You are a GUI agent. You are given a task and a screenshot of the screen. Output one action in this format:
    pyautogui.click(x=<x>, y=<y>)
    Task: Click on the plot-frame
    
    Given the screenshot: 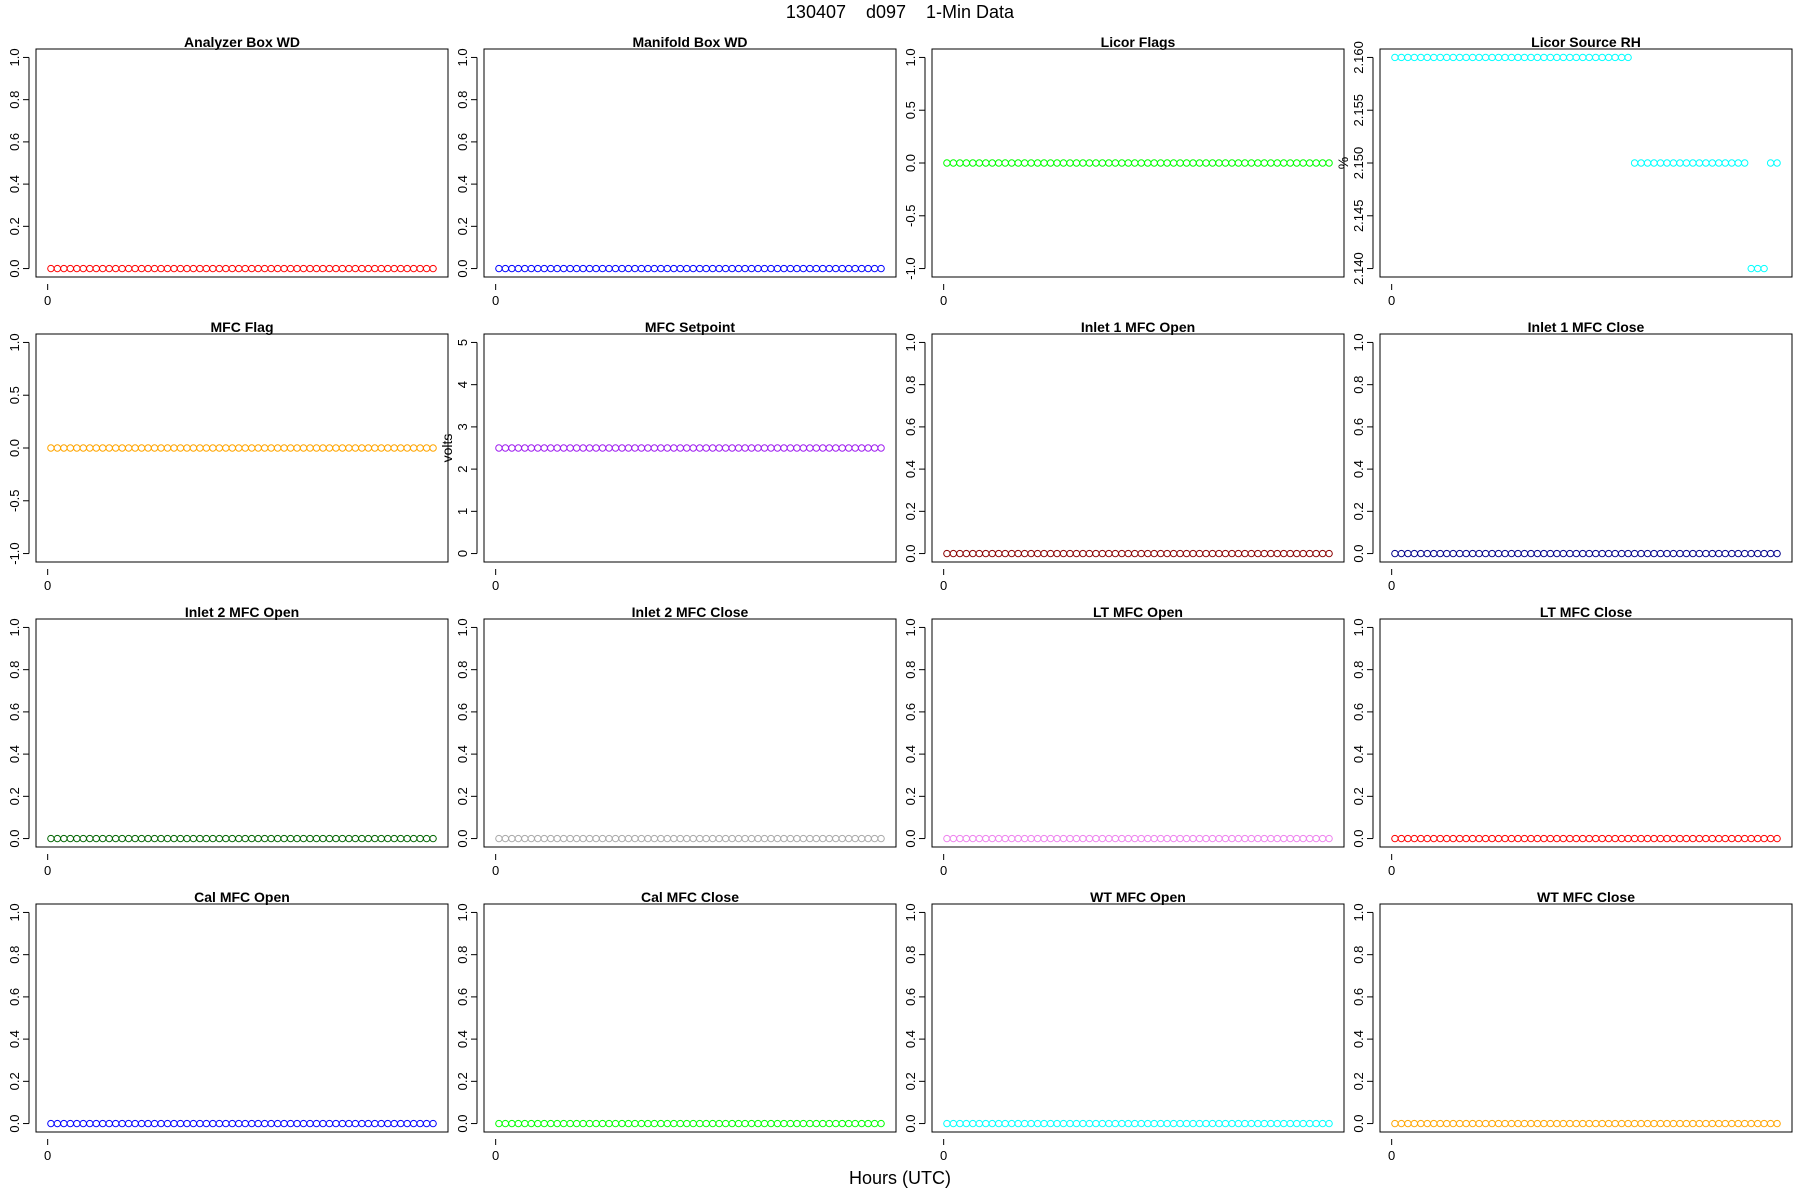 What is the action you would take?
    pyautogui.click(x=242, y=733)
    